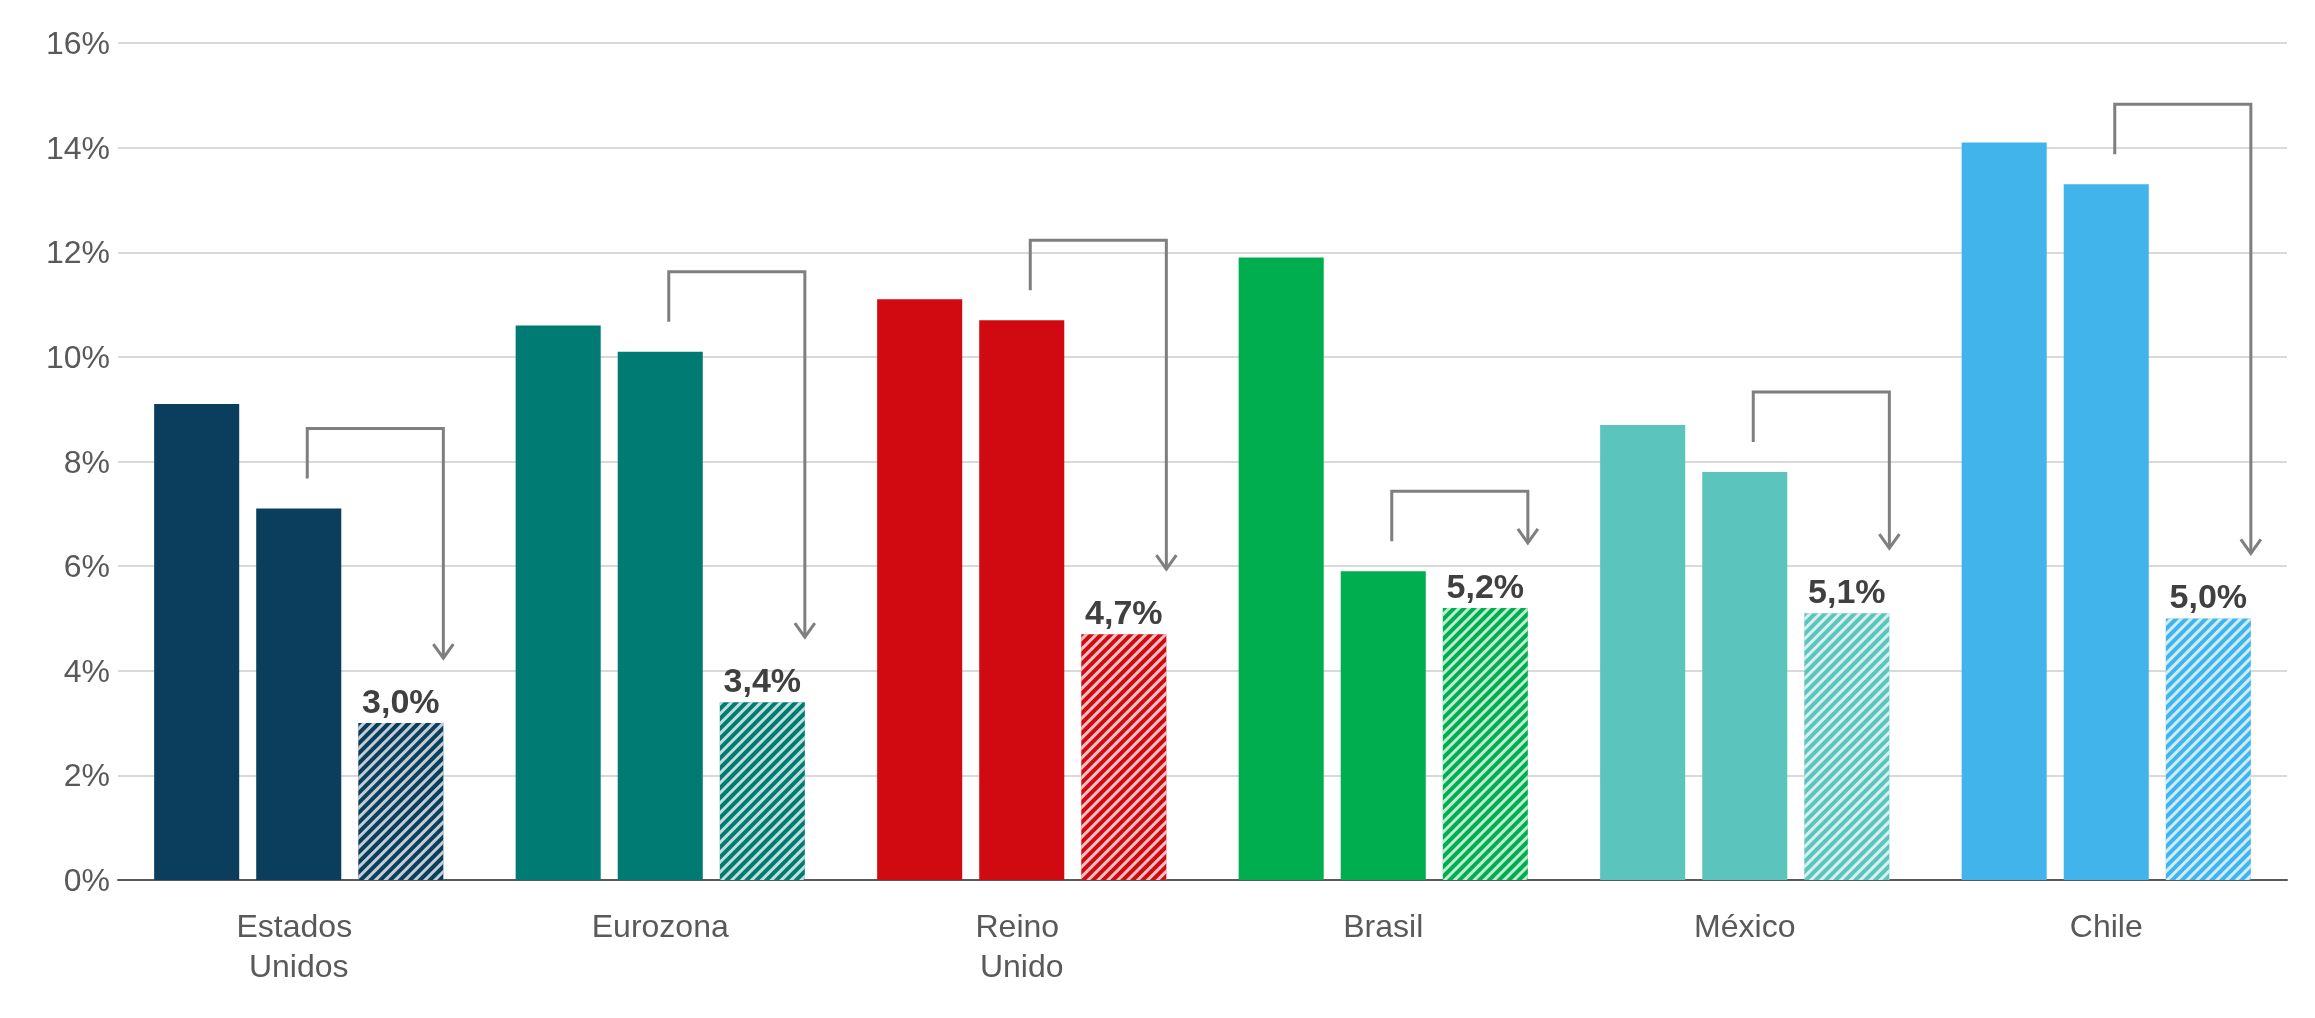 This screenshot has height=1018, width=2315. What do you see at coordinates (77, 43) in the screenshot?
I see `y-tick-label: 16%` at bounding box center [77, 43].